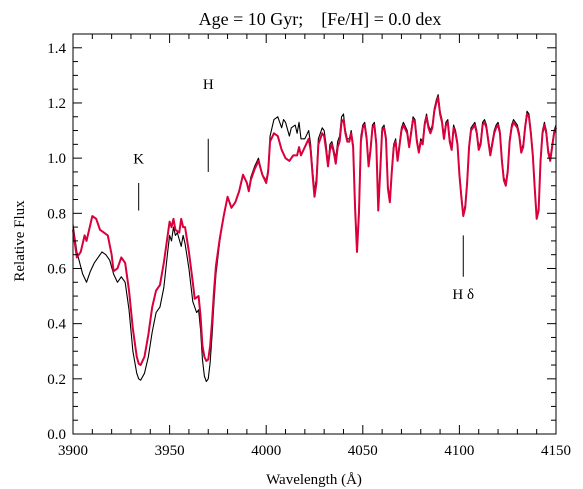  I want to click on y-tick-label: 1.0, so click(56, 159).